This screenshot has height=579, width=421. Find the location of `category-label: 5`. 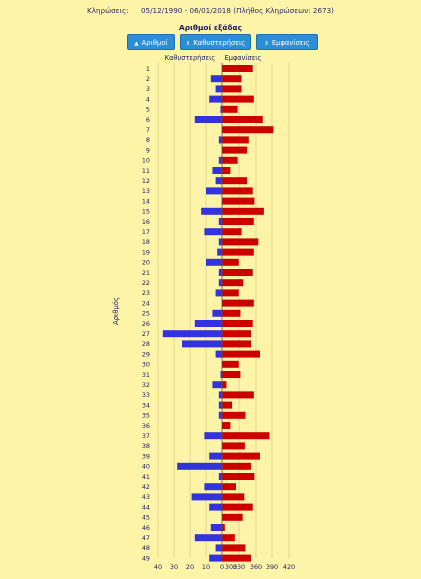

category-label: 5 is located at coordinates (148, 110).